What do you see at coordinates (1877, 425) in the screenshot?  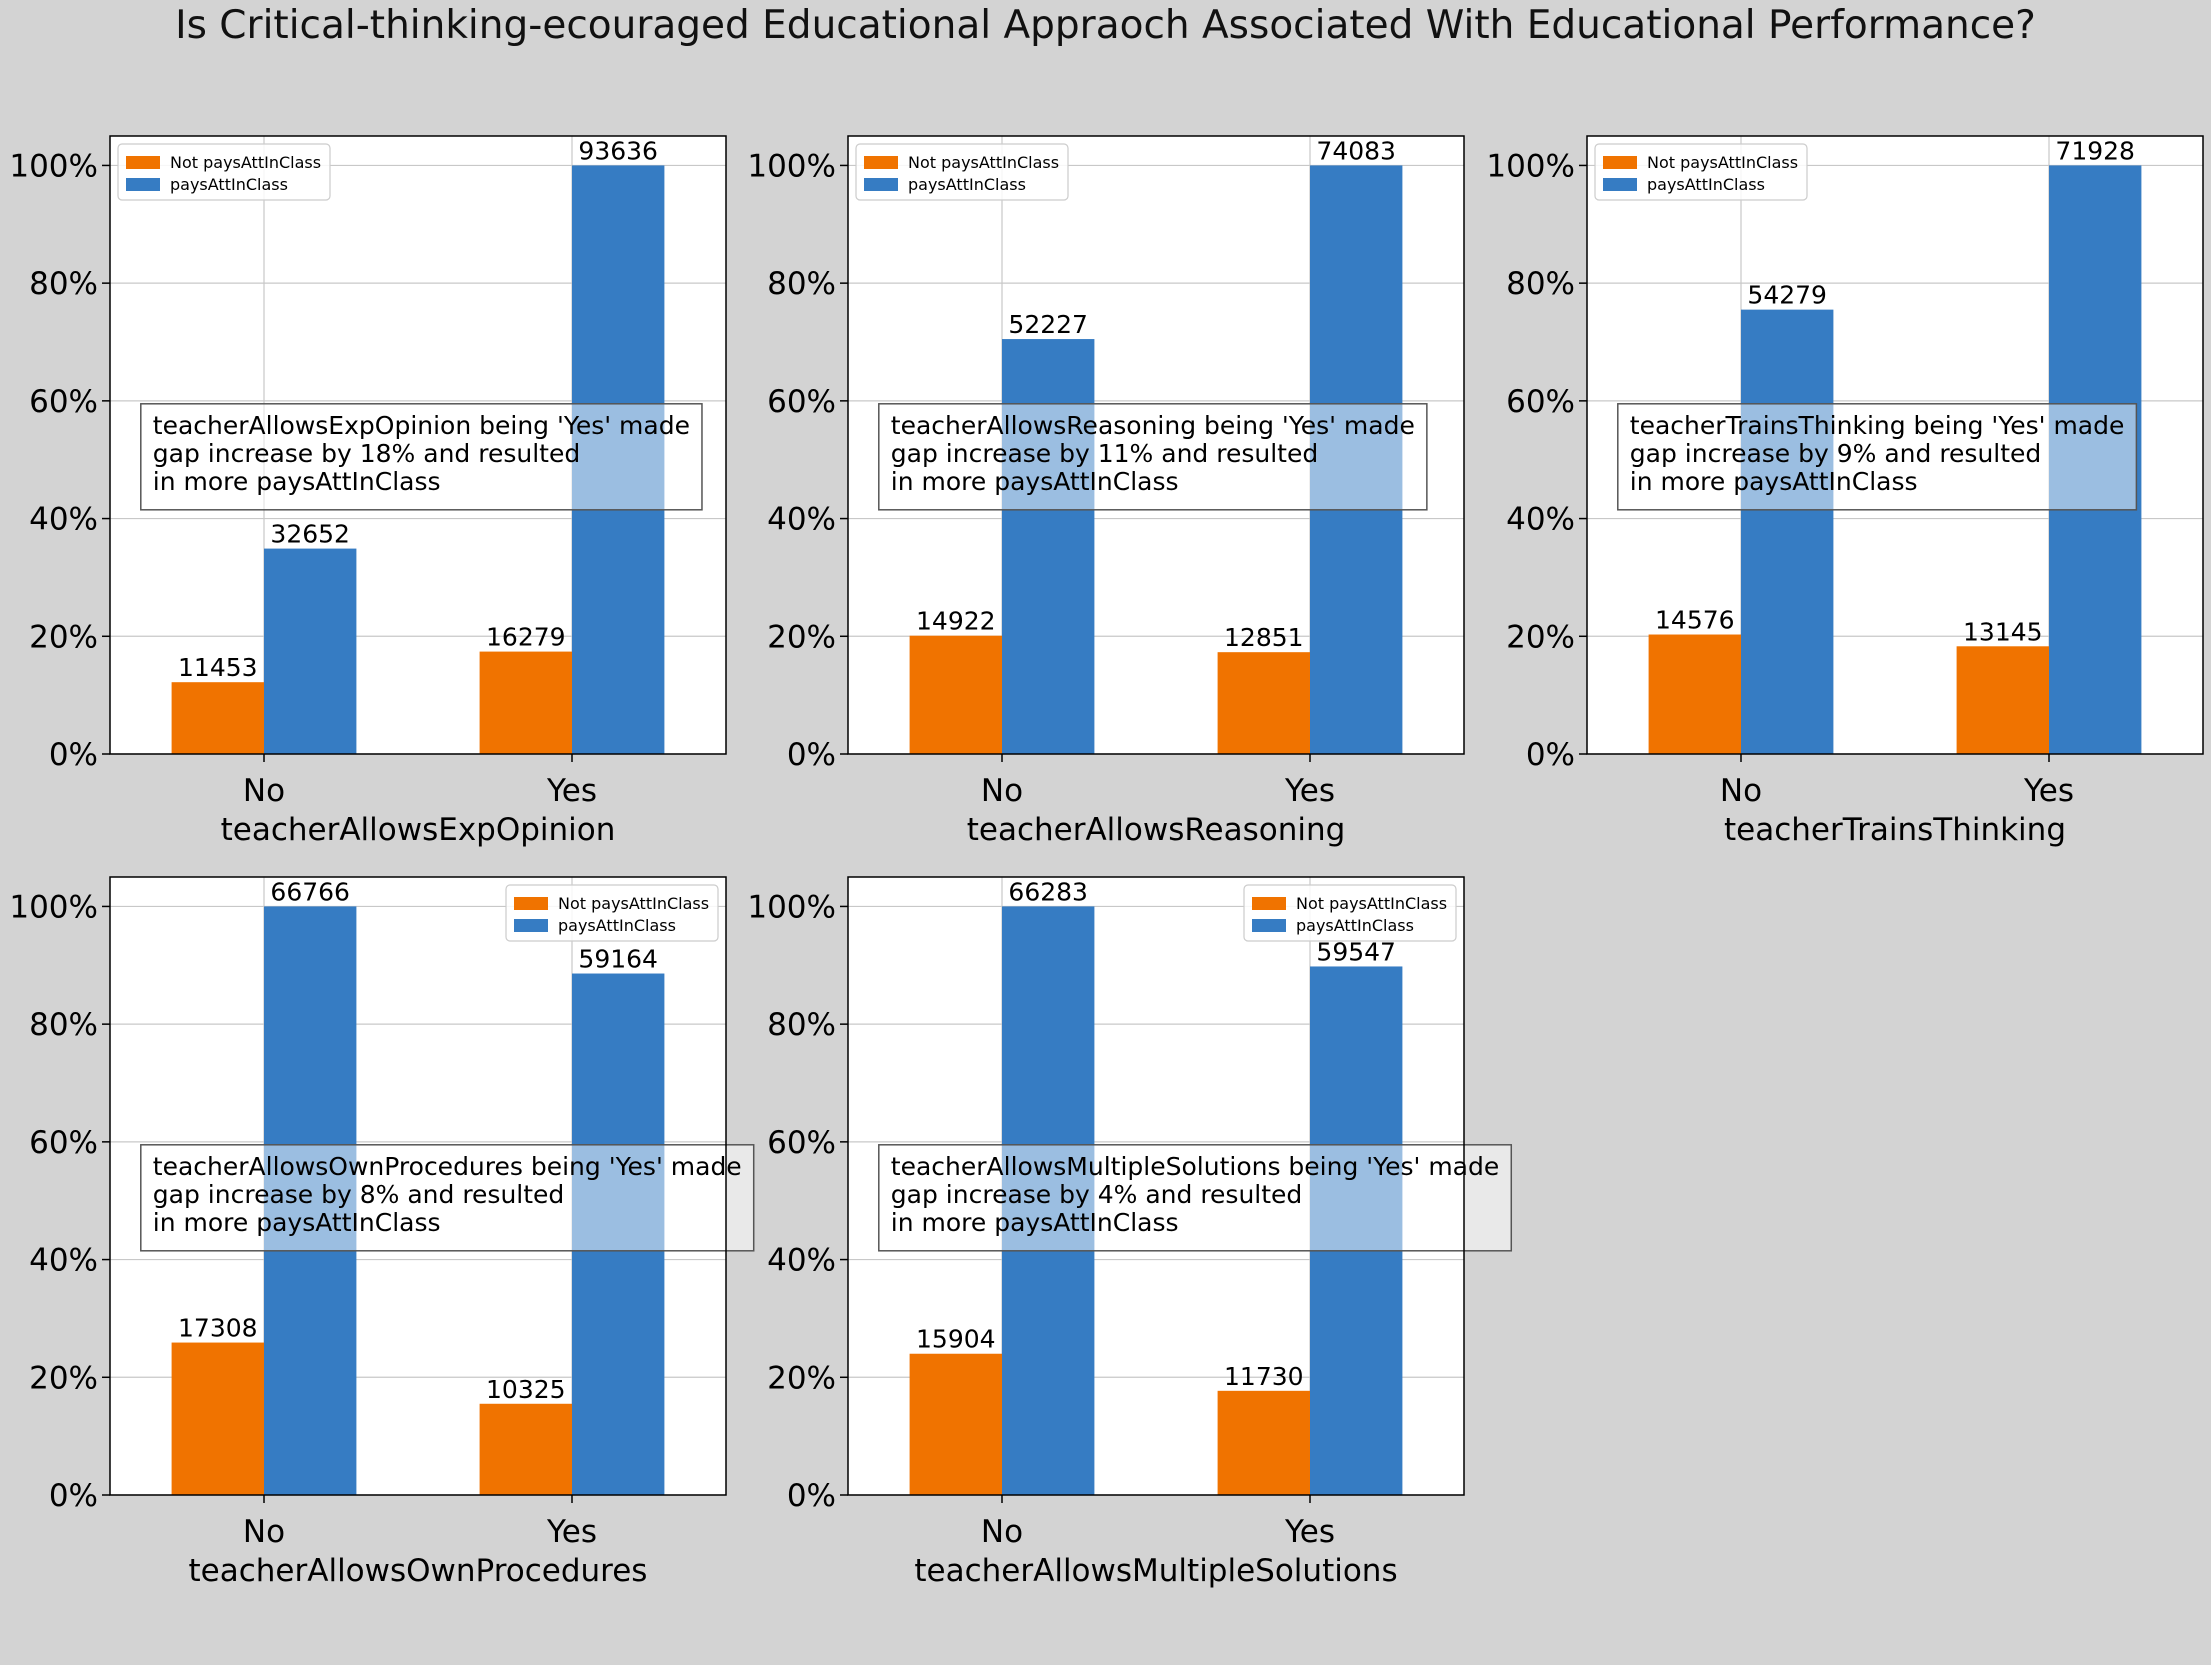 I see `annotation-line: teacherTrainsThinking being 'Yes' made` at bounding box center [1877, 425].